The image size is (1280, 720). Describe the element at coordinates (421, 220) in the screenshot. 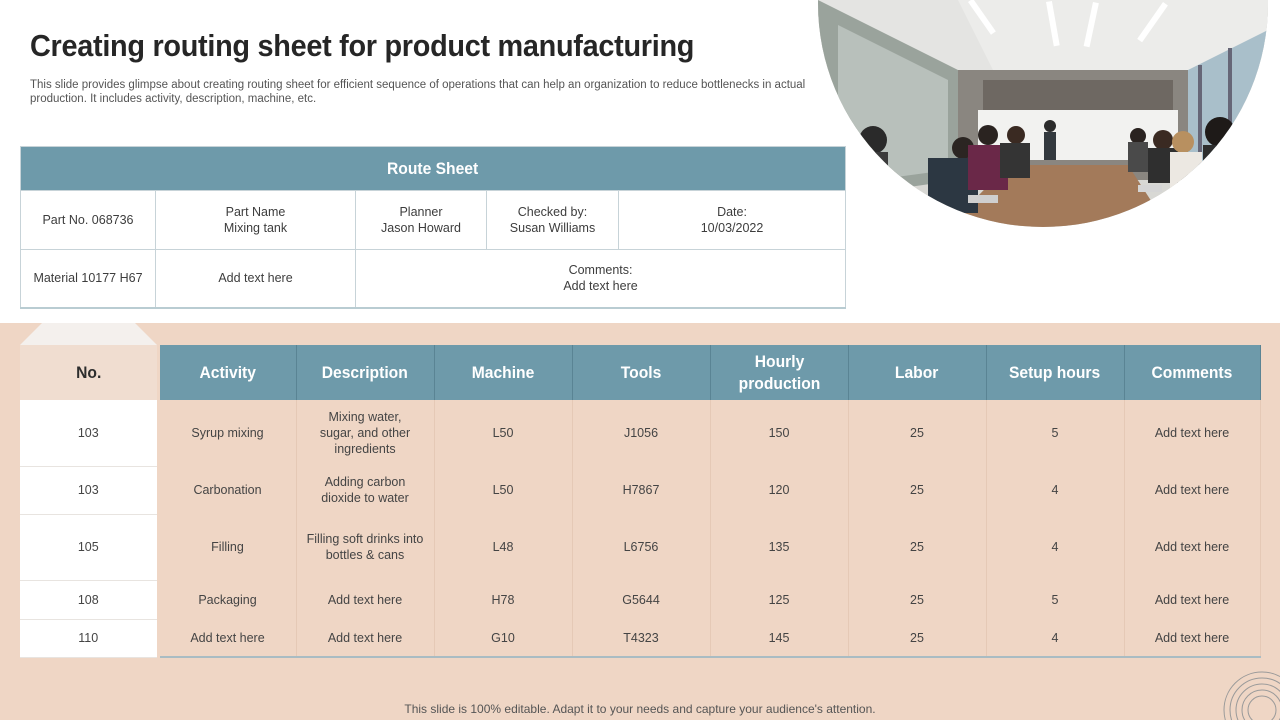

I see `planner-cell: Planner Jason Howard` at that location.